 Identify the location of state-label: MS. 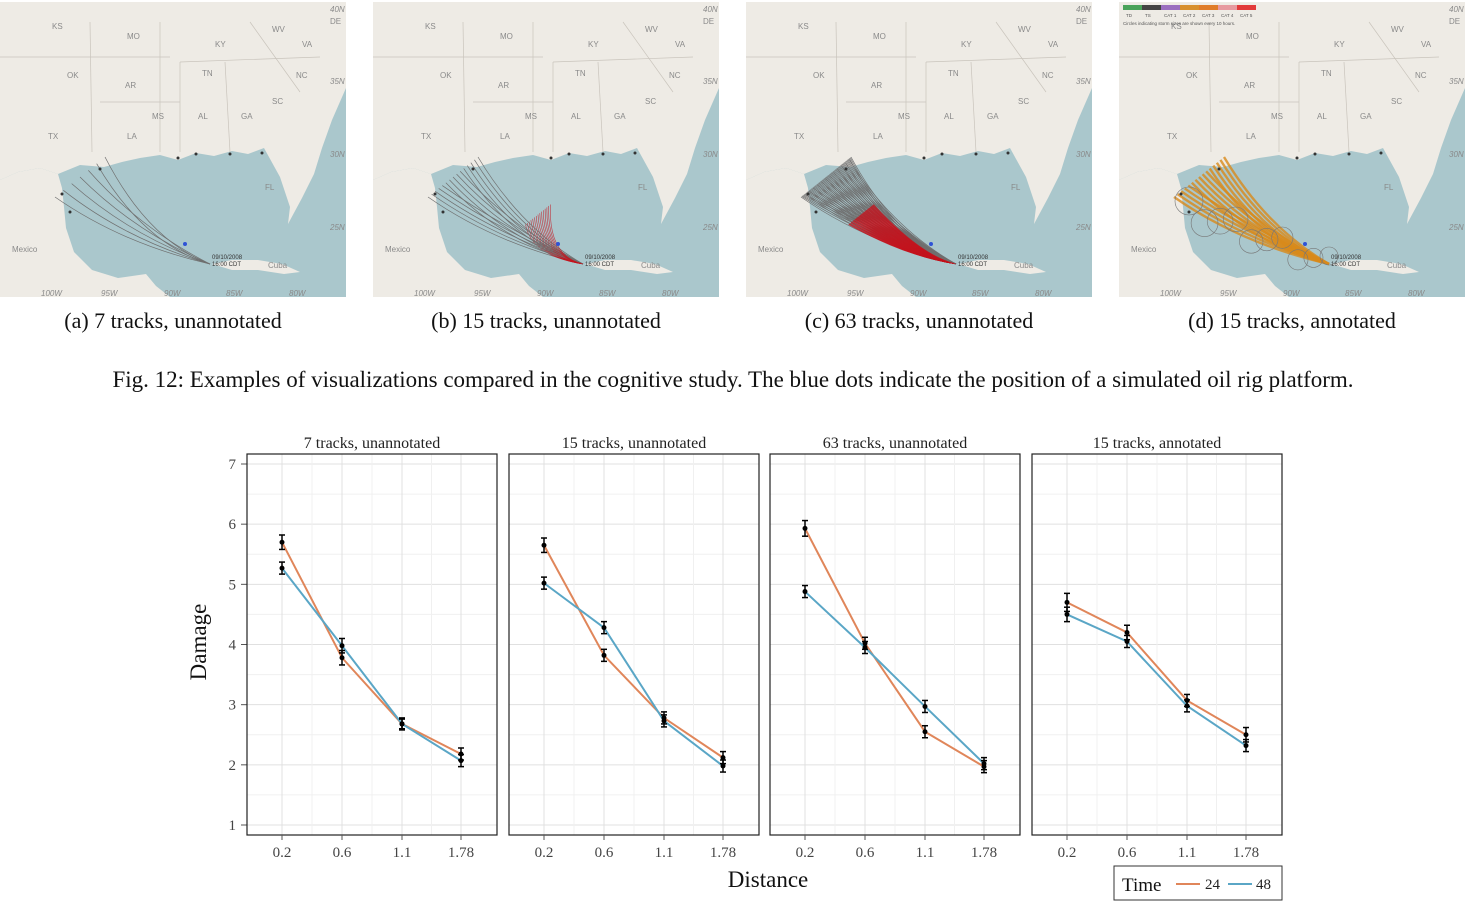
(1277, 116).